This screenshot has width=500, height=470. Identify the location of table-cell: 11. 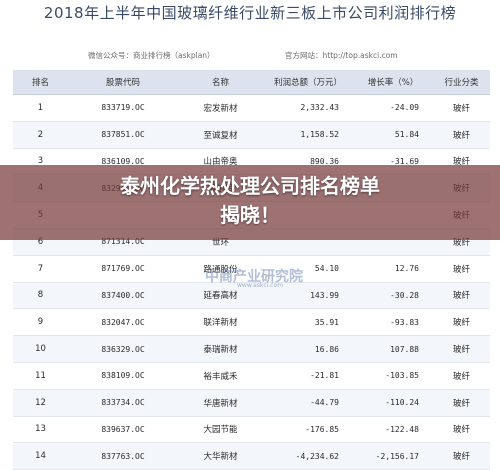
(40, 376).